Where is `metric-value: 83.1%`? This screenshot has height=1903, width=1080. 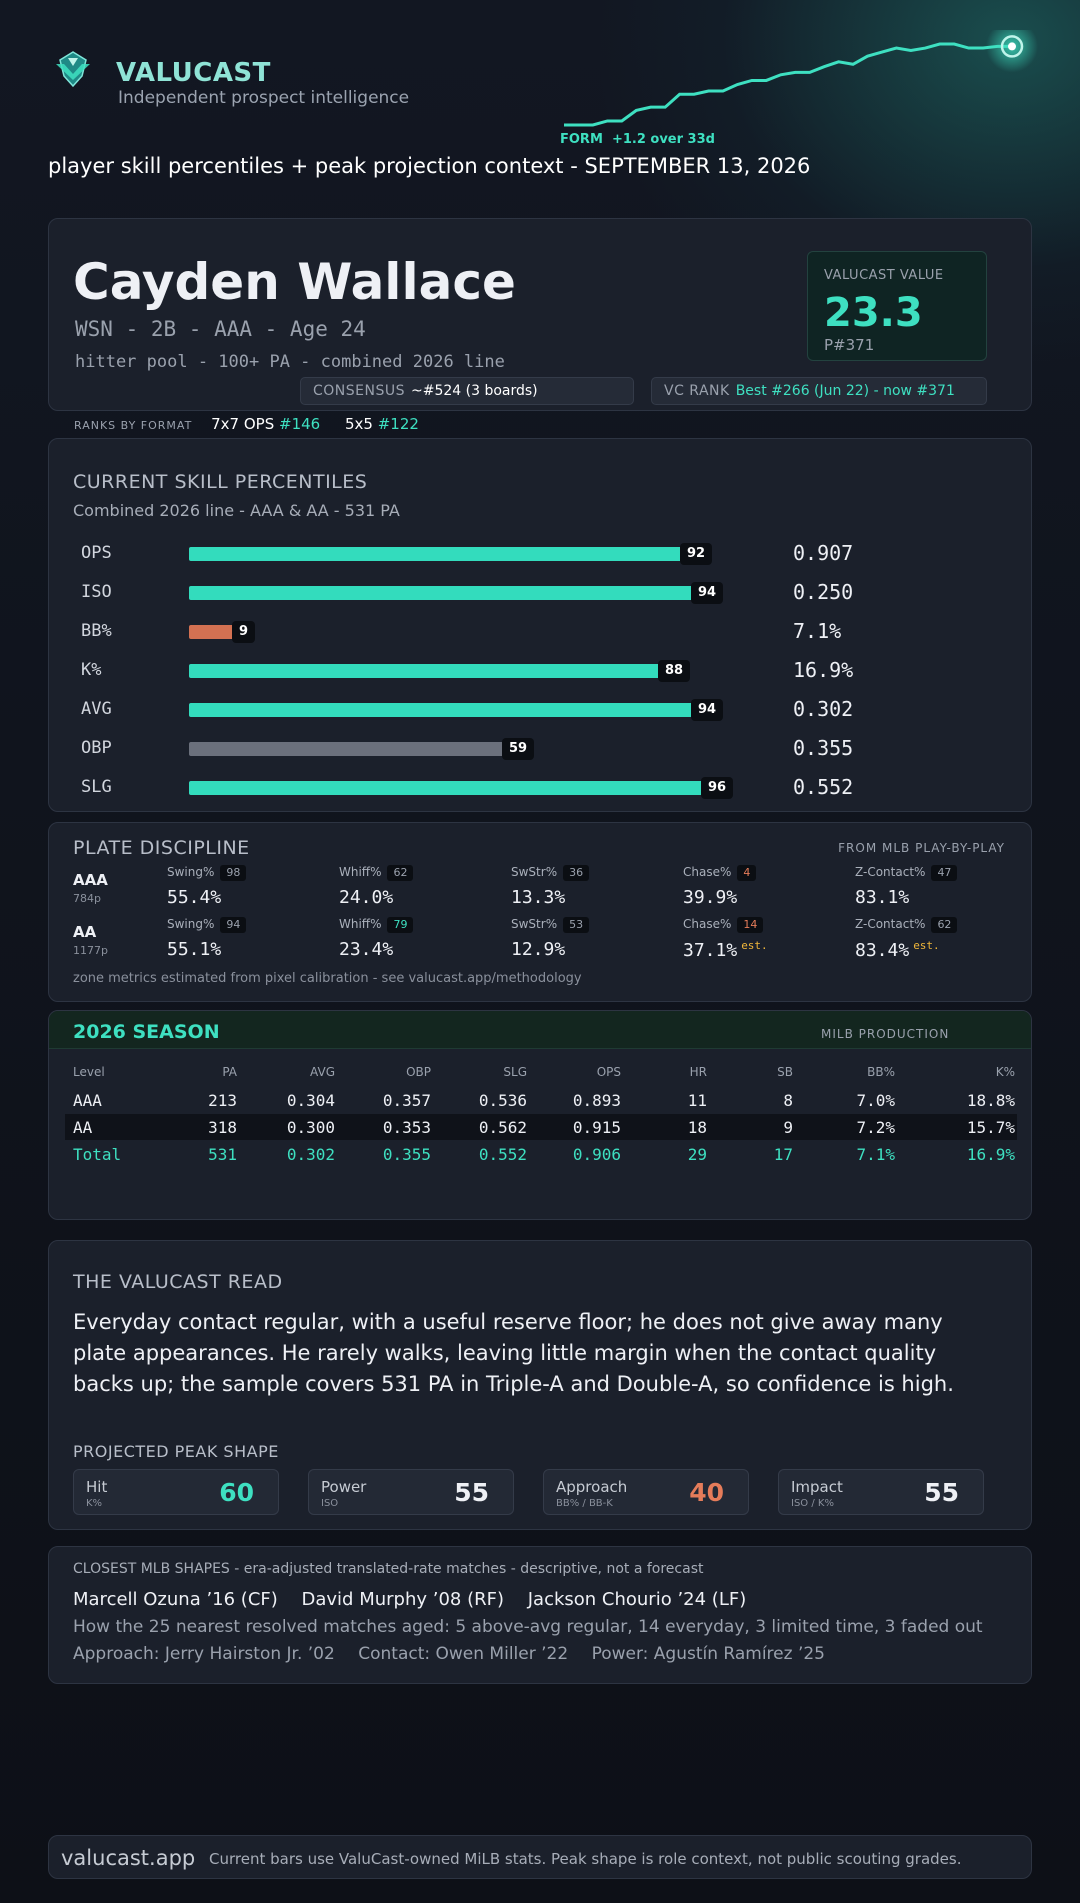 metric-value: 83.1% is located at coordinates (882, 897).